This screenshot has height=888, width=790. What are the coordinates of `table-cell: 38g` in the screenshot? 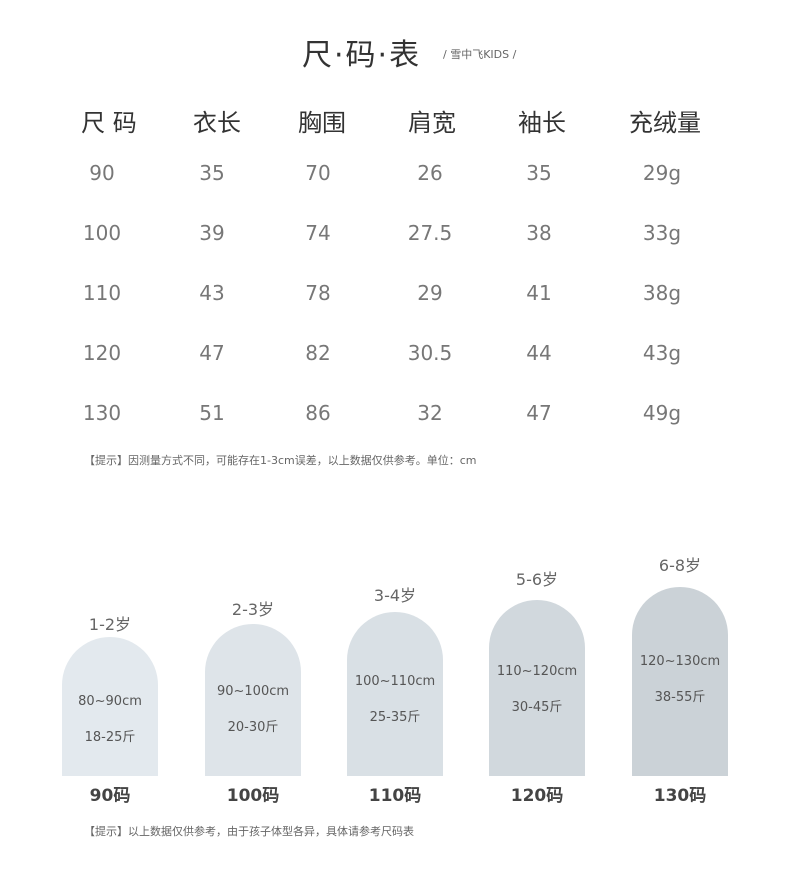 It's located at (662, 293).